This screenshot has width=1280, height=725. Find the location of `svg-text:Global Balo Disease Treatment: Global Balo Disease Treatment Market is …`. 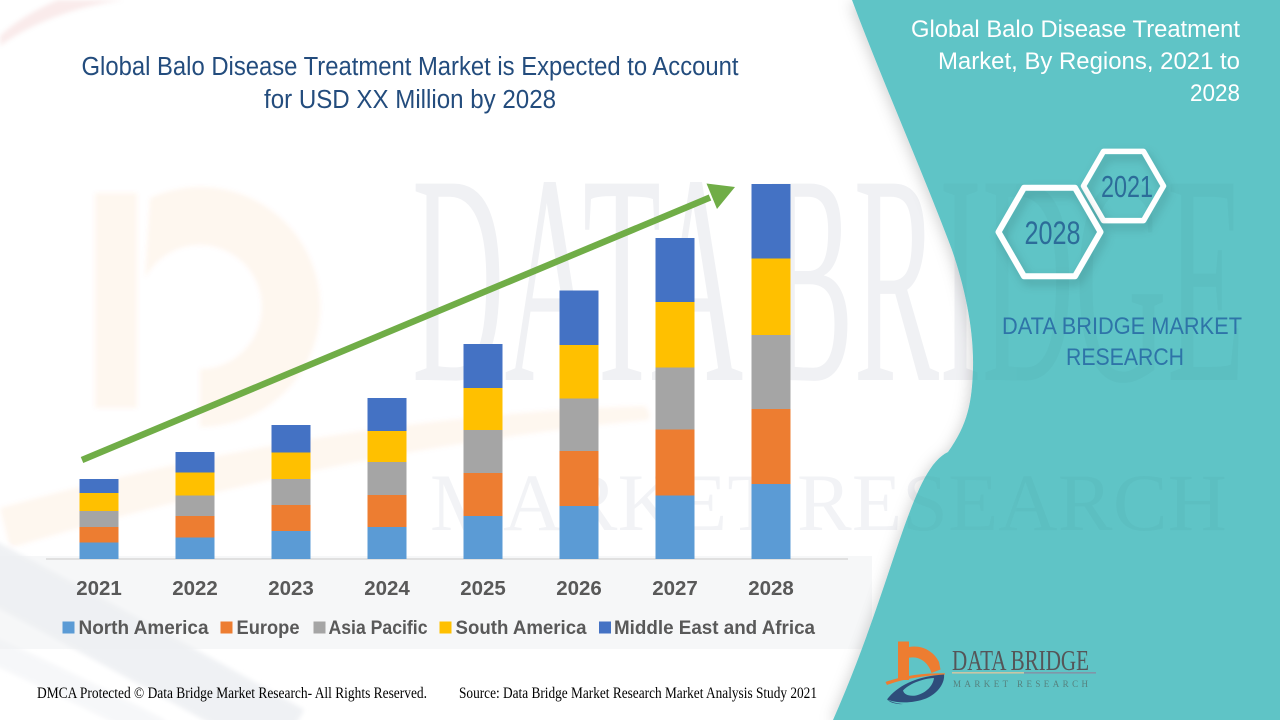

svg-text:Global Balo Disease Treatment: Global Balo Disease Treatment Market is … is located at coordinates (410, 67).